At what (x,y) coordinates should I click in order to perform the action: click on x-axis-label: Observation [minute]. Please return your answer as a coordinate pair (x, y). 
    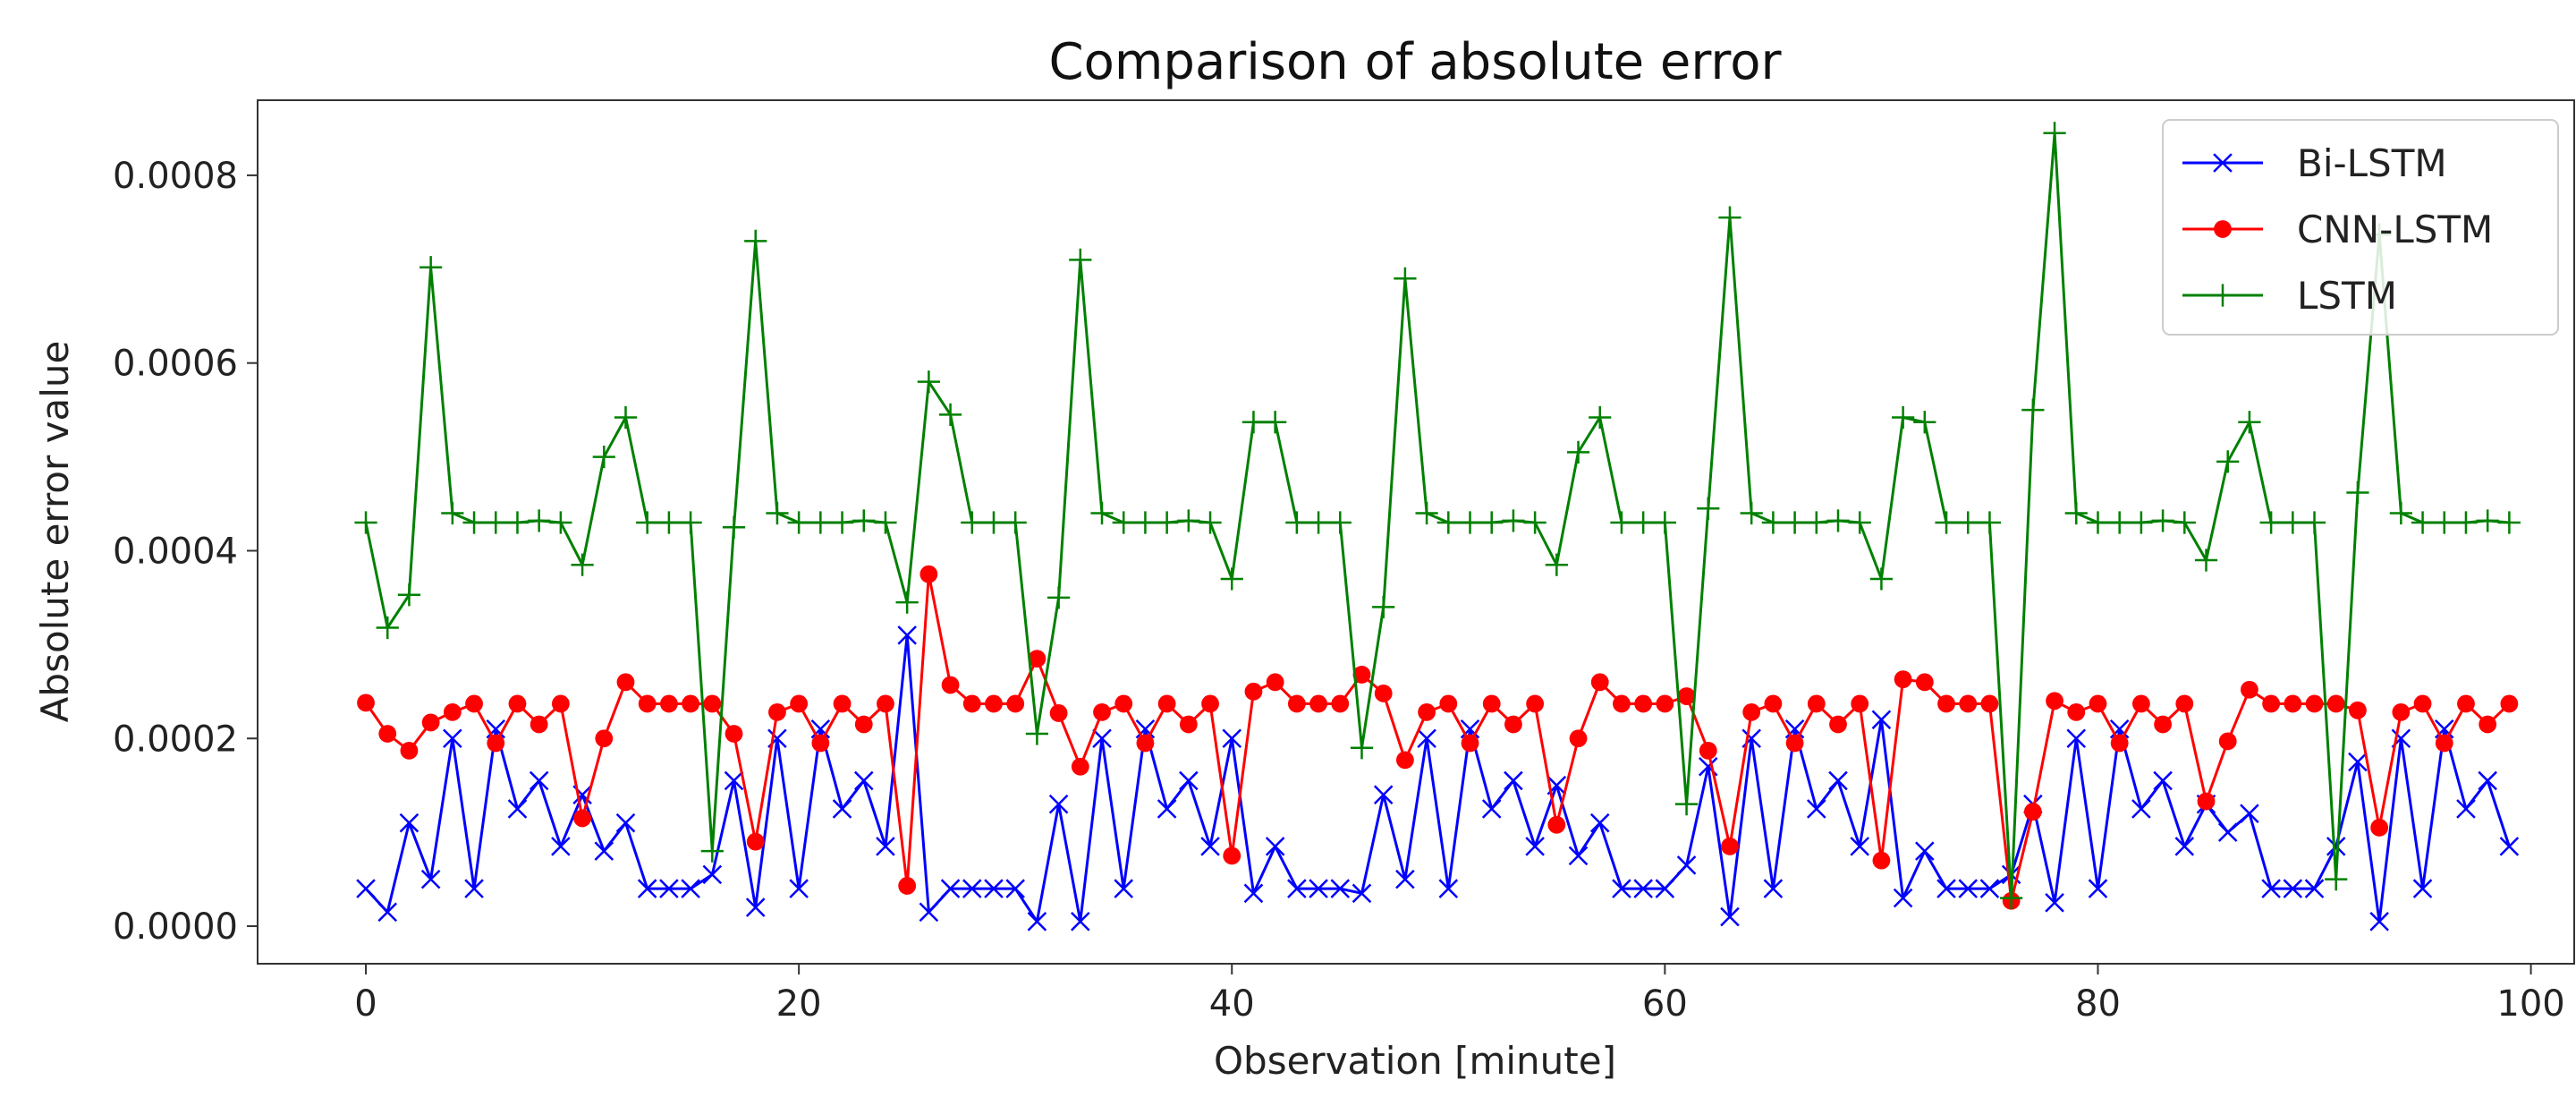
    Looking at the image, I should click on (1415, 1061).